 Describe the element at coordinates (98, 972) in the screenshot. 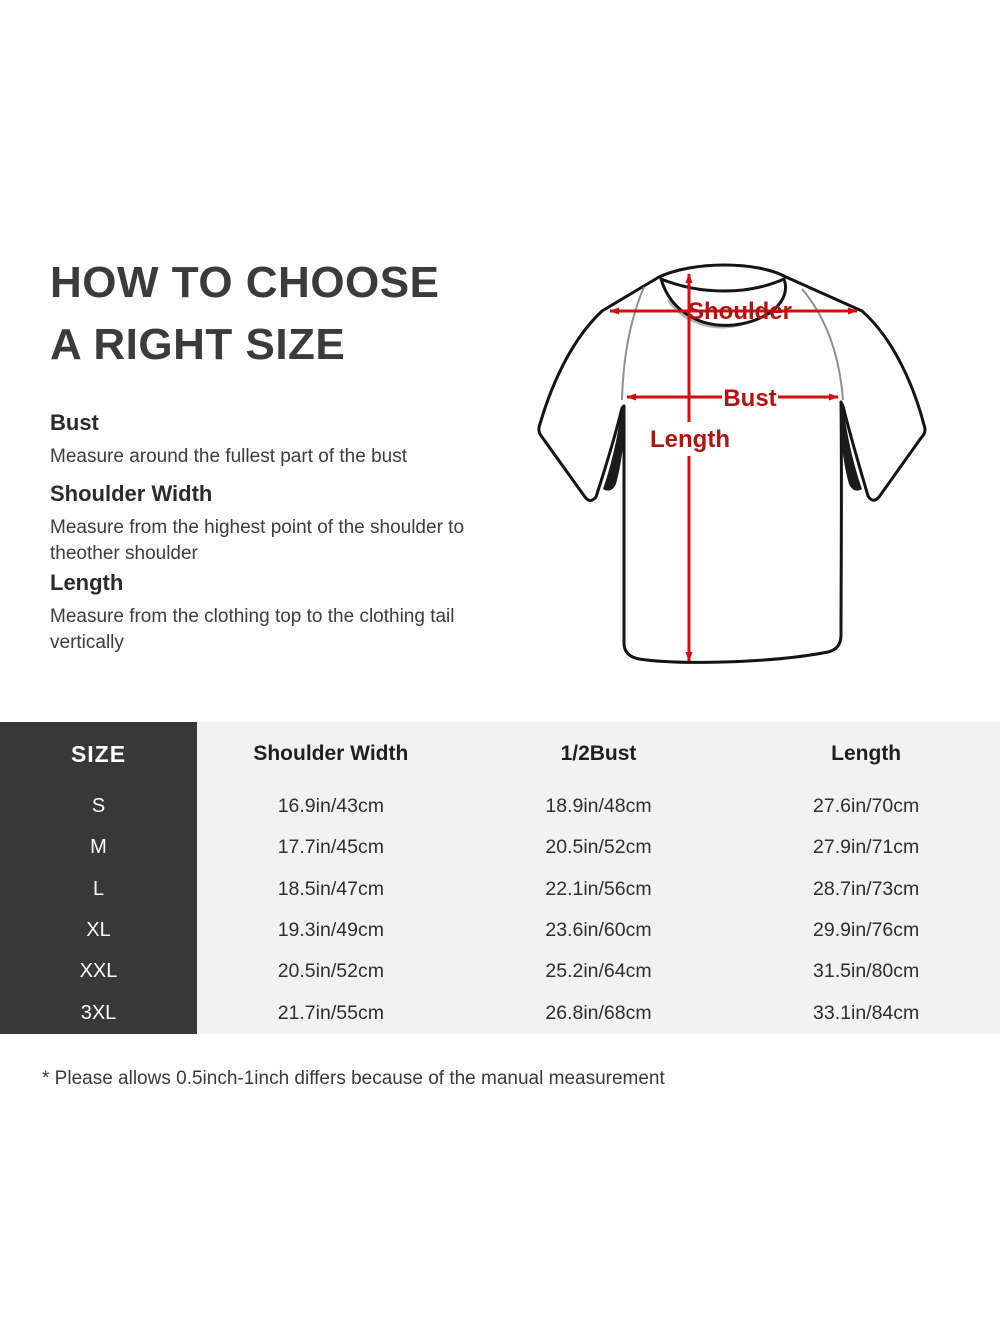

I see `size-label-xxl: XXL` at that location.